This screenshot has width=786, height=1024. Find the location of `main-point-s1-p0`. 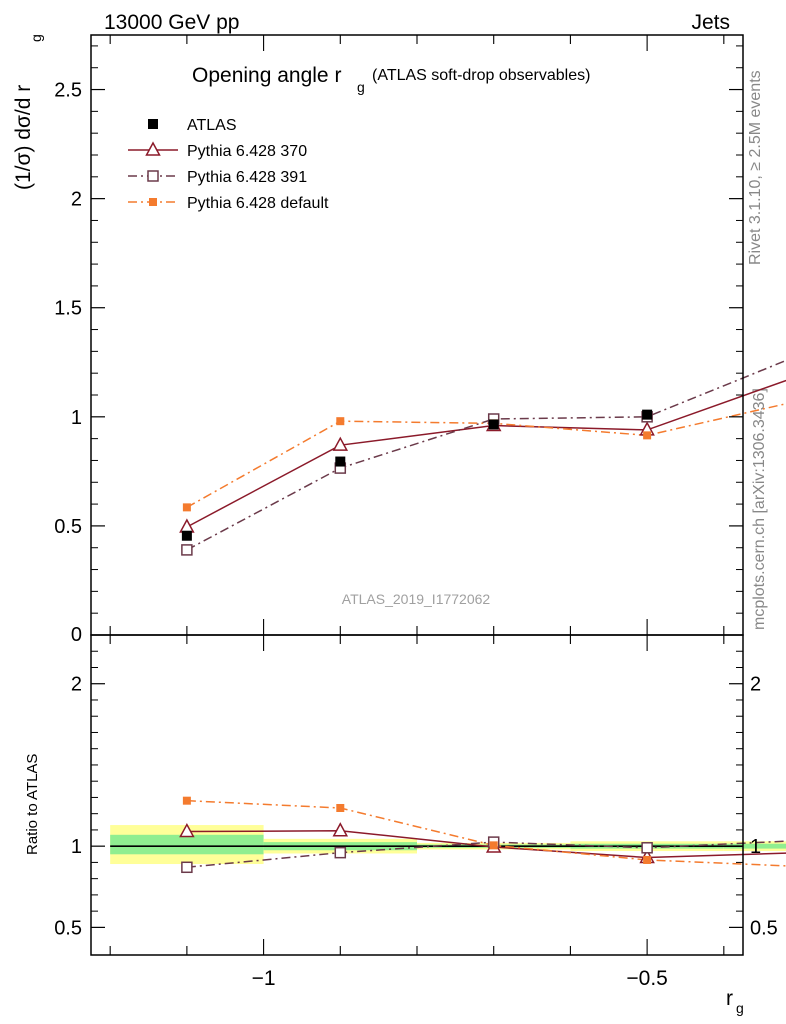

main-point-s1-p0 is located at coordinates (187, 550).